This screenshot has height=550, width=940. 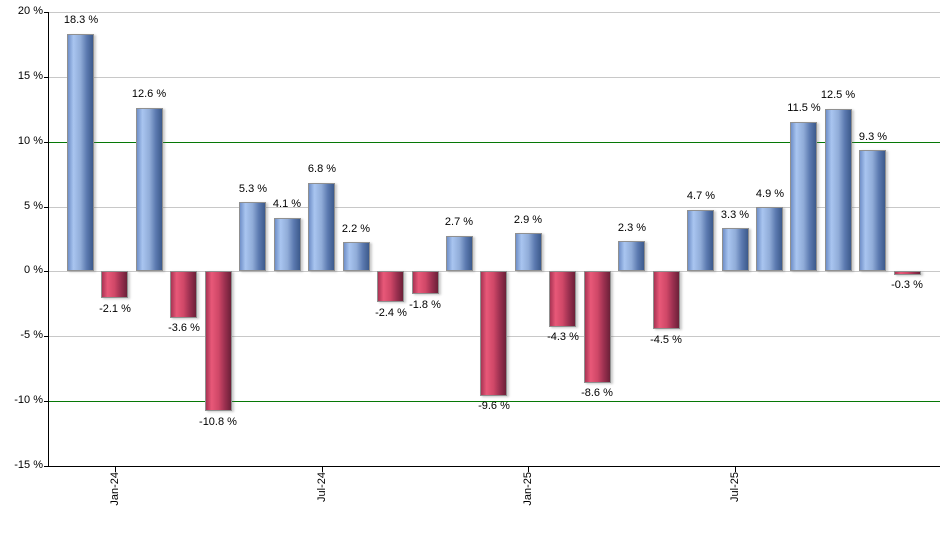 What do you see at coordinates (770, 194) in the screenshot?
I see `bar-value-label-Aug-25: 4.9 %` at bounding box center [770, 194].